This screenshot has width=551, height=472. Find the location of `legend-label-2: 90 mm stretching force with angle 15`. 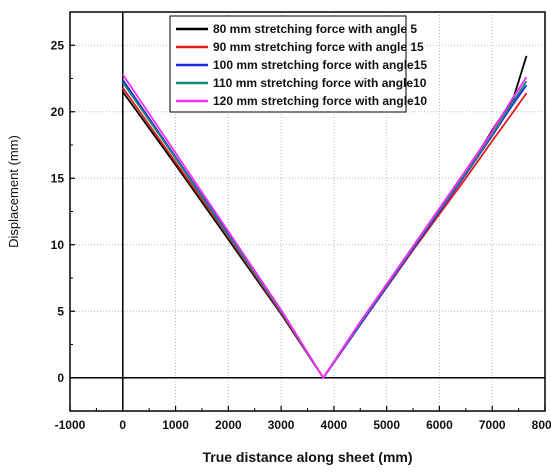

legend-label-2: 90 mm stretching force with angle 15 is located at coordinates (318, 47).